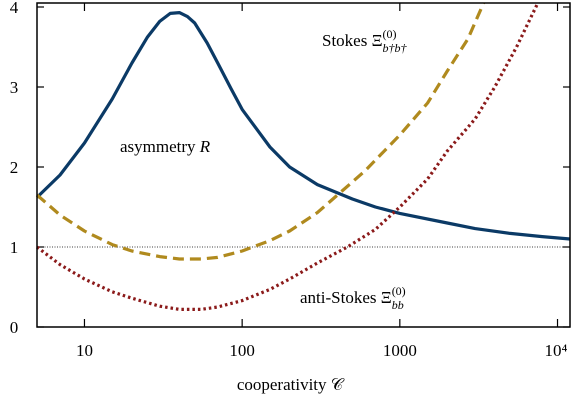 This screenshot has width=579, height=403. I want to click on y-tick-label: 1, so click(14, 247).